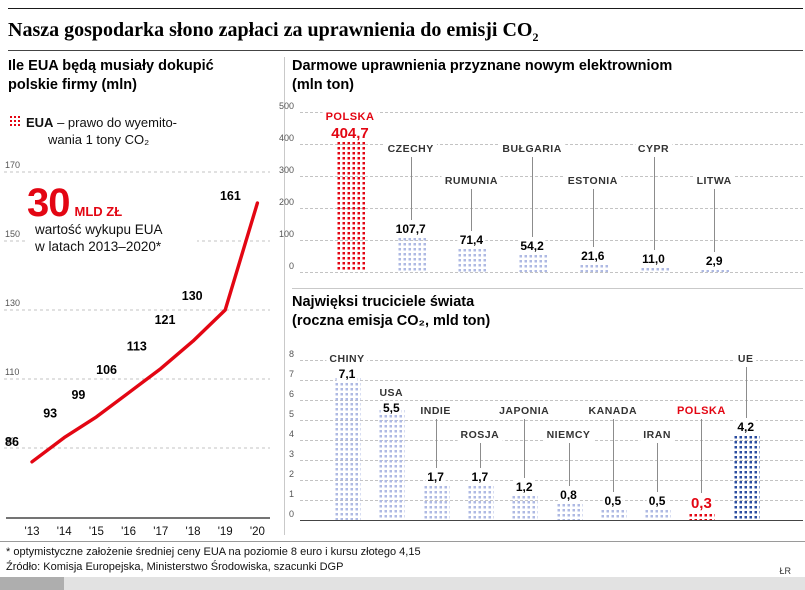  Describe the element at coordinates (435, 411) in the screenshot. I see `label-indie: INDIE` at that location.